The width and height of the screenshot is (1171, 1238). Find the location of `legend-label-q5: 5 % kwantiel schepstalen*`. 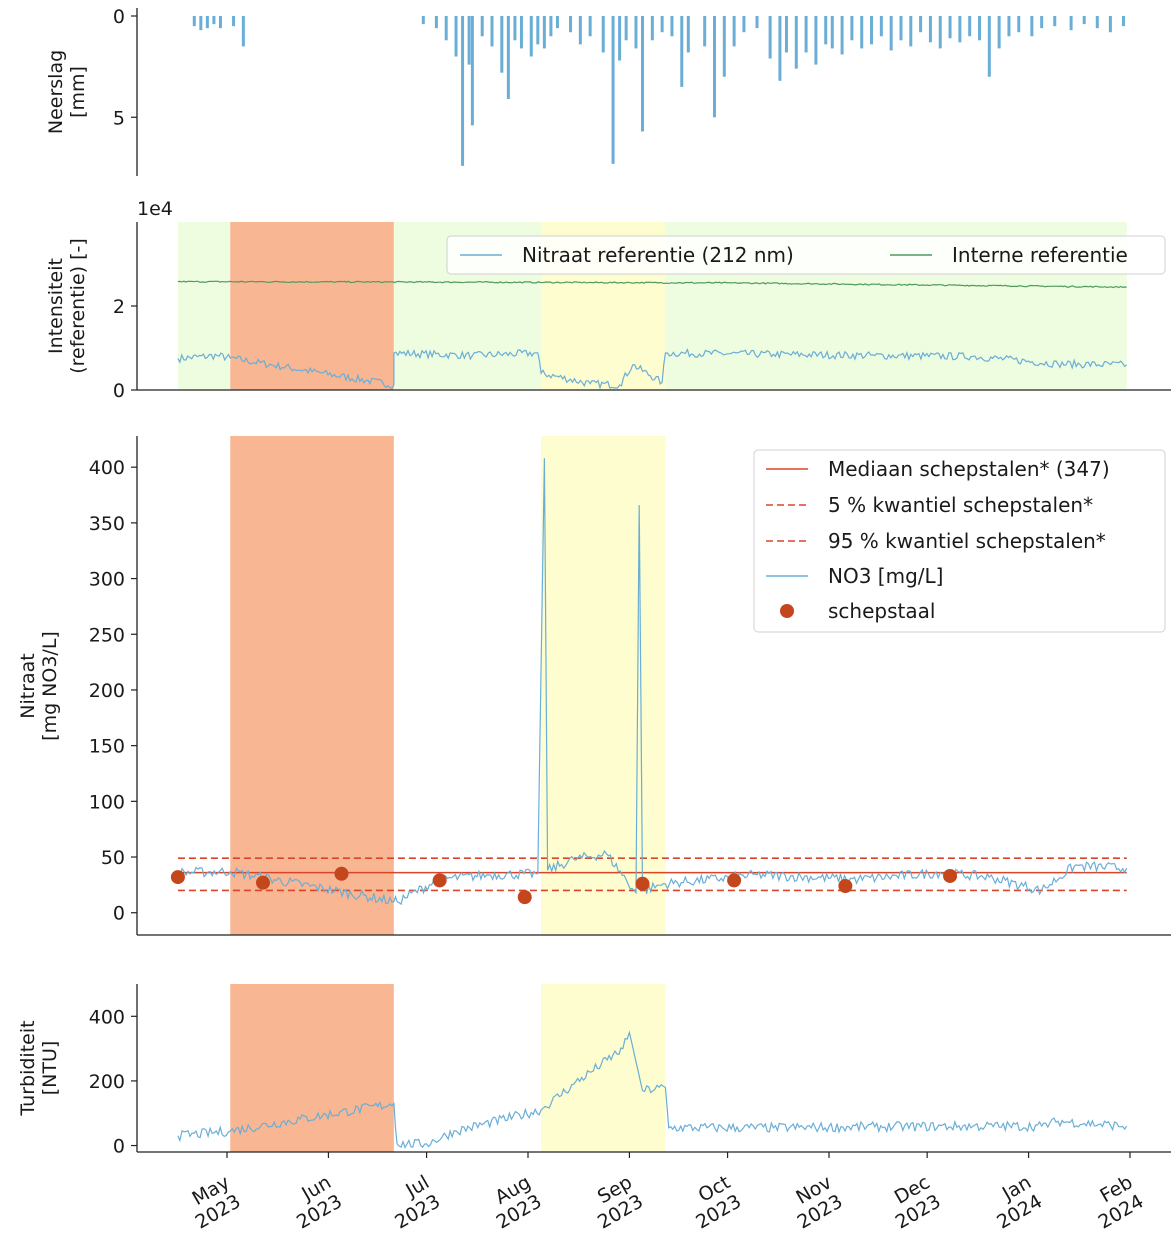

legend-label-q5: 5 % kwantiel schepstalen* is located at coordinates (960, 505).